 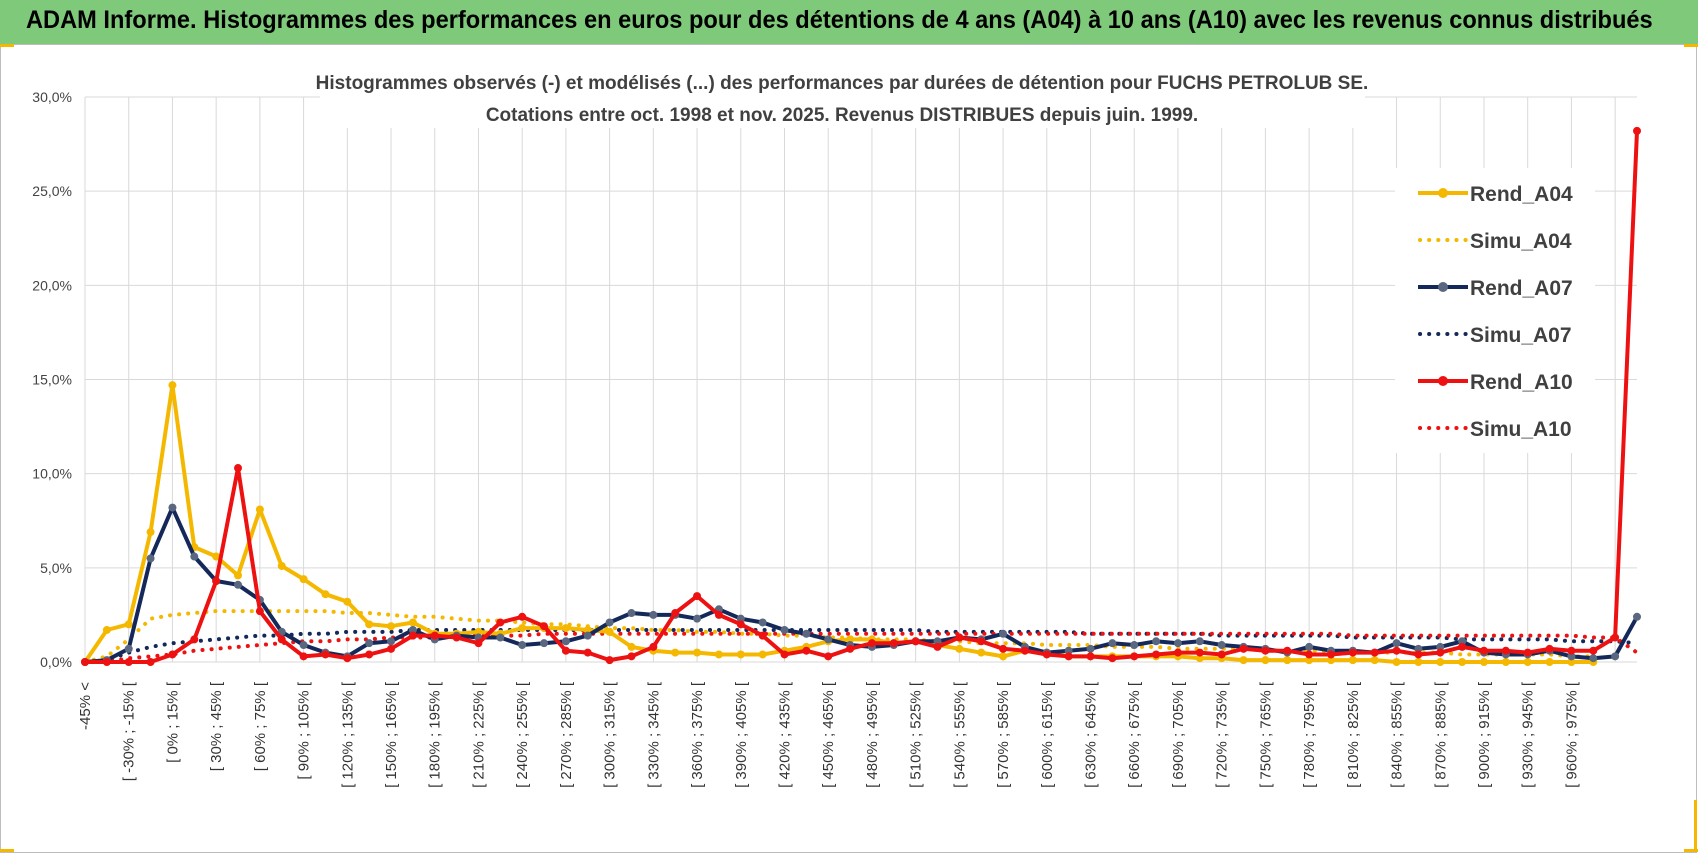 I want to click on legend-item: Rend_A07, so click(x=1495, y=288).